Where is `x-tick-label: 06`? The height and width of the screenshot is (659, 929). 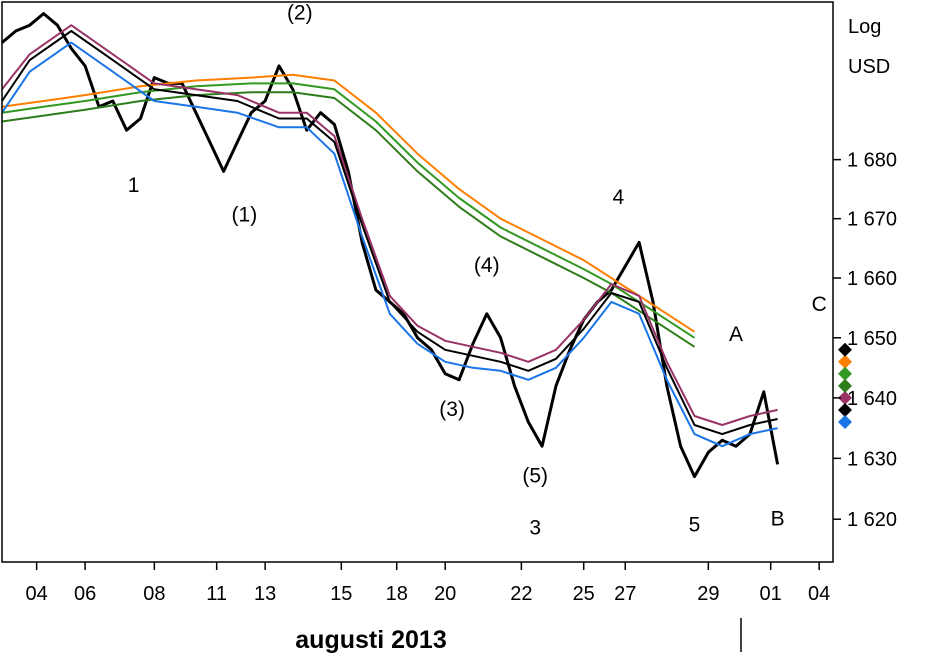 x-tick-label: 06 is located at coordinates (85, 594).